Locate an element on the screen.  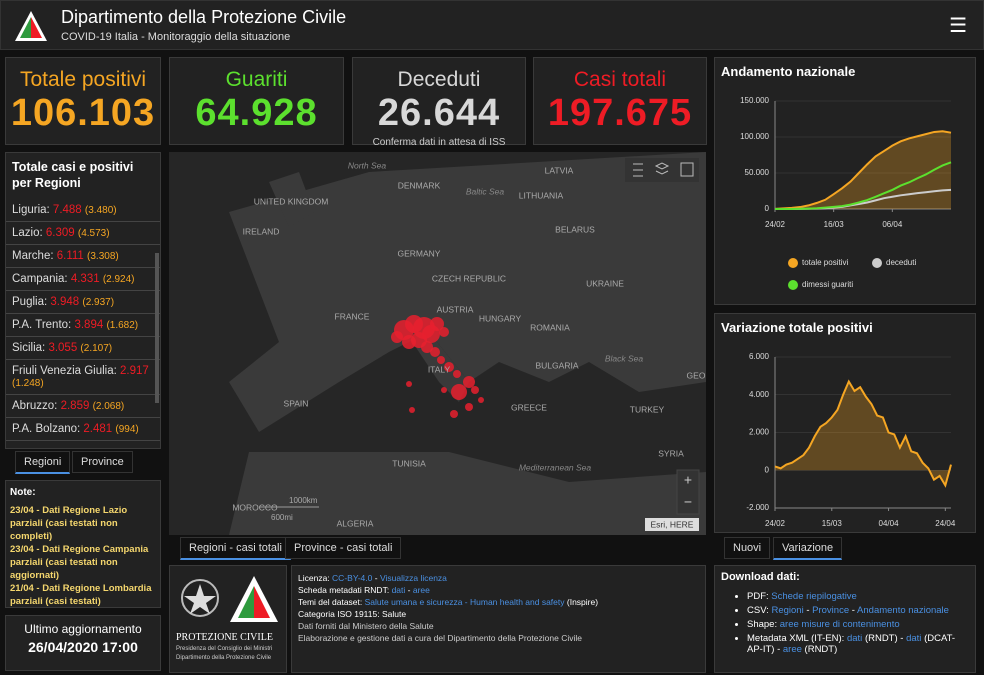
map-label: TURKEY is located at coordinates (647, 409).